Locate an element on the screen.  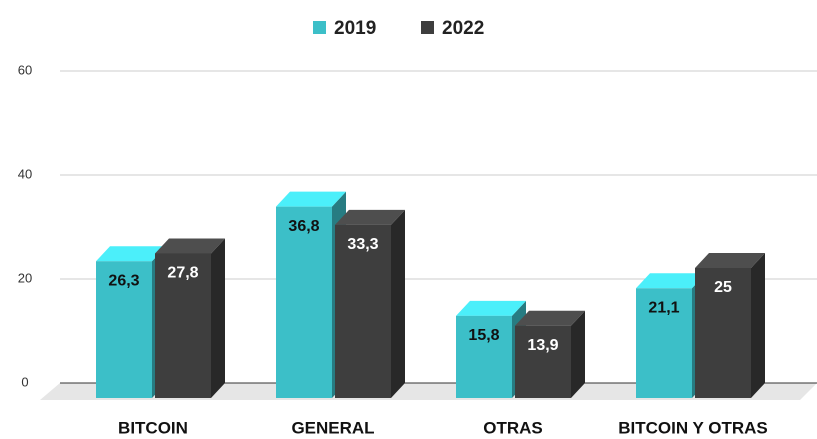
value-label: 36,8 is located at coordinates (303, 226).